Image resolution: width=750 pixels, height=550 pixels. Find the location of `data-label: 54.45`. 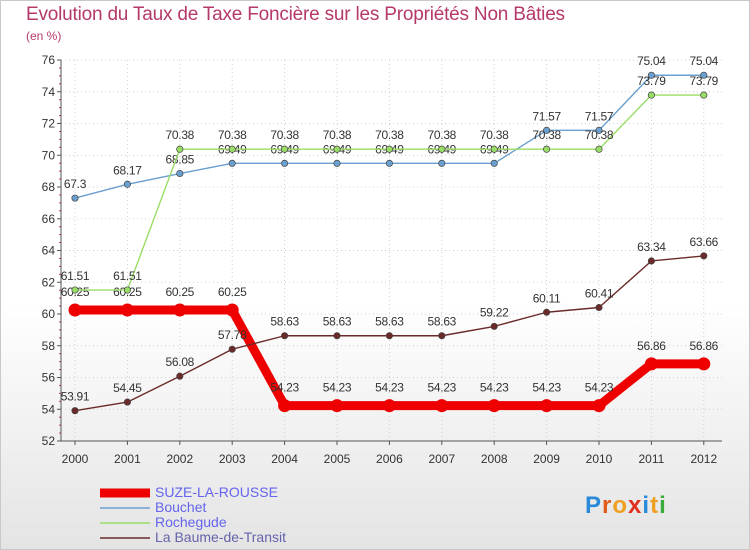

data-label: 54.45 is located at coordinates (127, 388).